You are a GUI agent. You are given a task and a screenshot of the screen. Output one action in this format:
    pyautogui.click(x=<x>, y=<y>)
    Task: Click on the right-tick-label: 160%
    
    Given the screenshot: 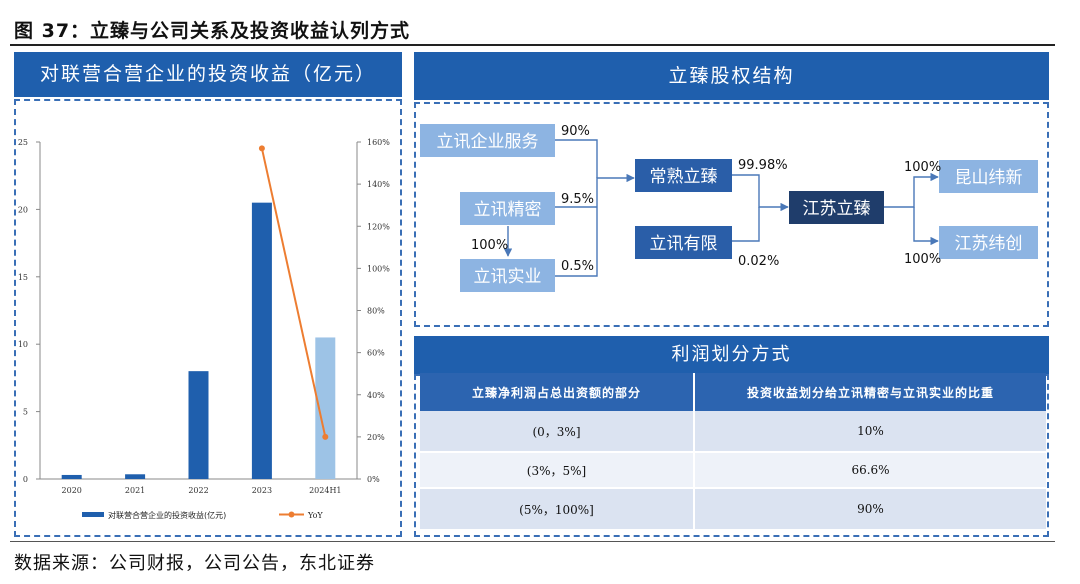 What is the action you would take?
    pyautogui.click(x=378, y=142)
    